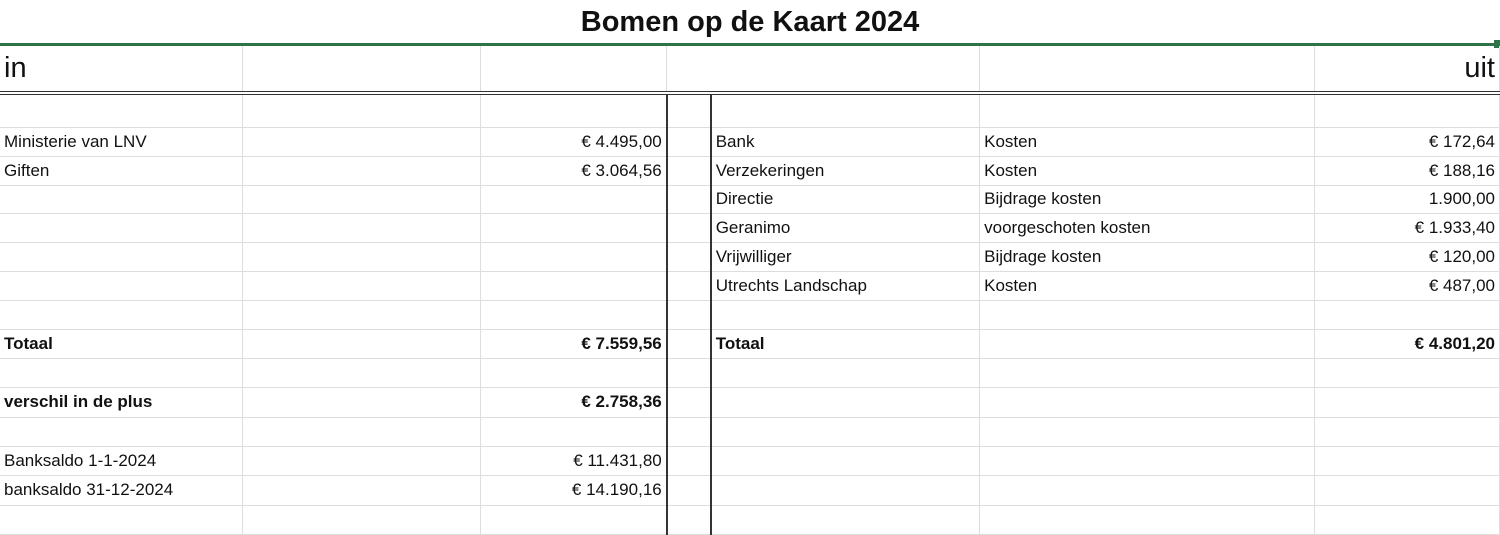 This screenshot has width=1500, height=535. Describe the element at coordinates (122, 344) in the screenshot. I see `in-label: Totaal` at that location.